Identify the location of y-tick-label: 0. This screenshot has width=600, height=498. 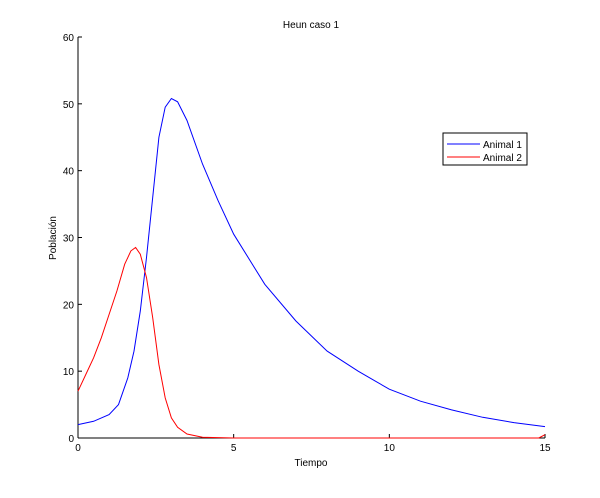
(71, 439).